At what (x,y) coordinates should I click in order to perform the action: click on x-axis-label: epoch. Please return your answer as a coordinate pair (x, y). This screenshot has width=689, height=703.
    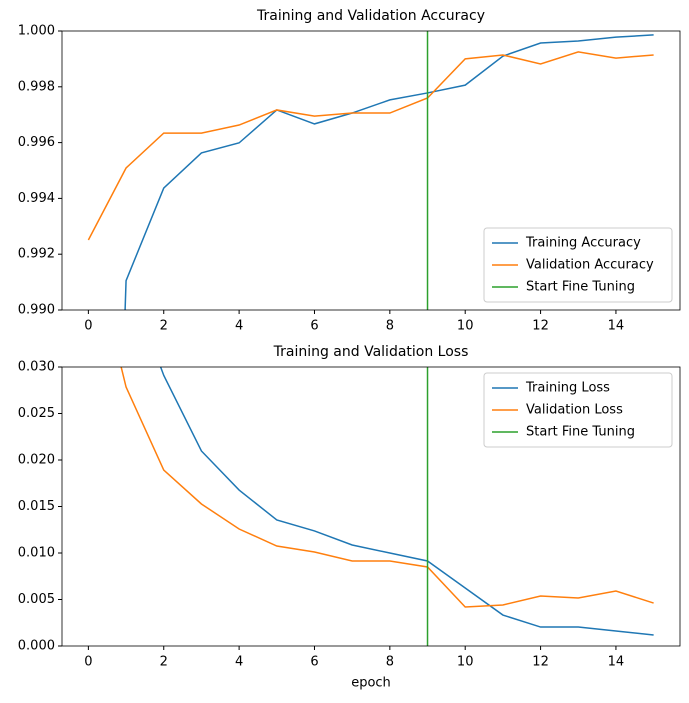
    Looking at the image, I should click on (371, 683).